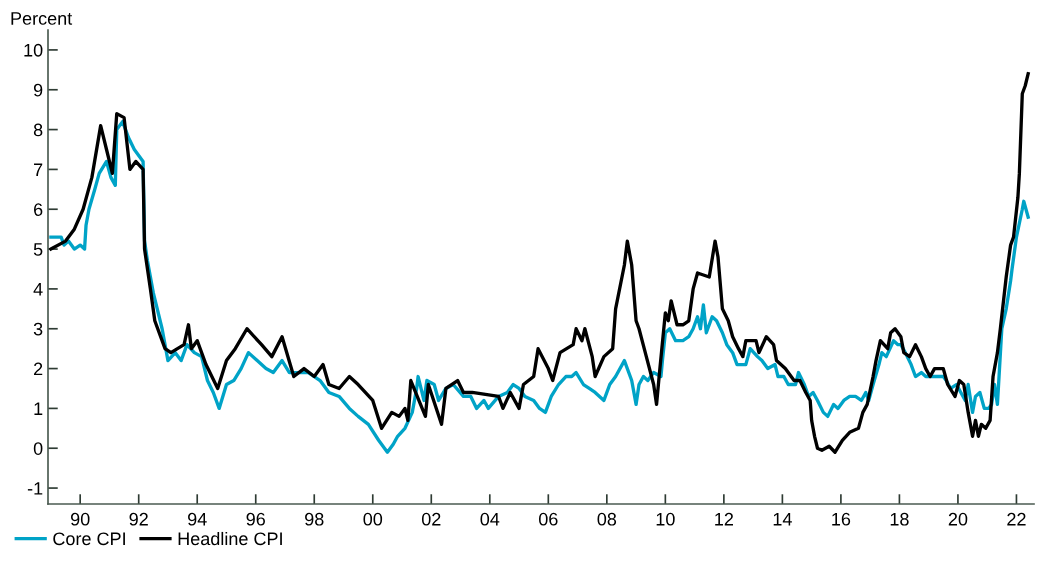 The width and height of the screenshot is (1037, 565). What do you see at coordinates (89, 539) in the screenshot?
I see `legend-label: Core CPI` at bounding box center [89, 539].